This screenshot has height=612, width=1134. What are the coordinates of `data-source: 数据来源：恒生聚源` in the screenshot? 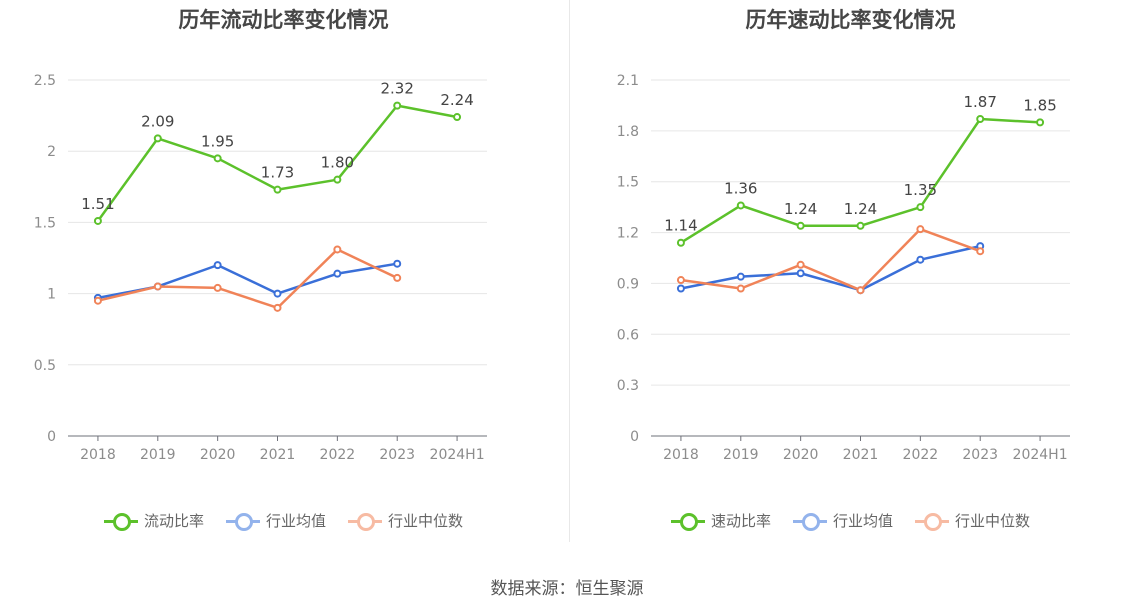 It's located at (567, 589).